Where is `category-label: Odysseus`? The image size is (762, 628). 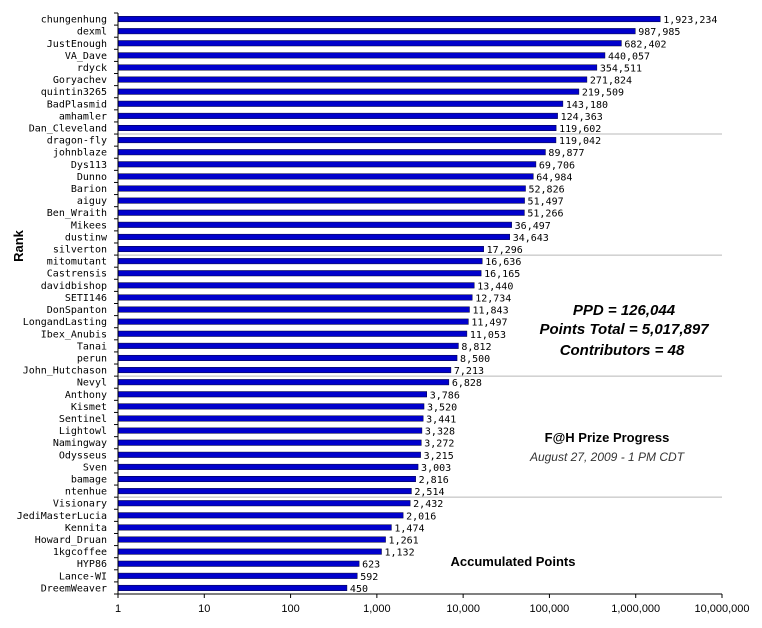
category-label: Odysseus is located at coordinates (83, 455).